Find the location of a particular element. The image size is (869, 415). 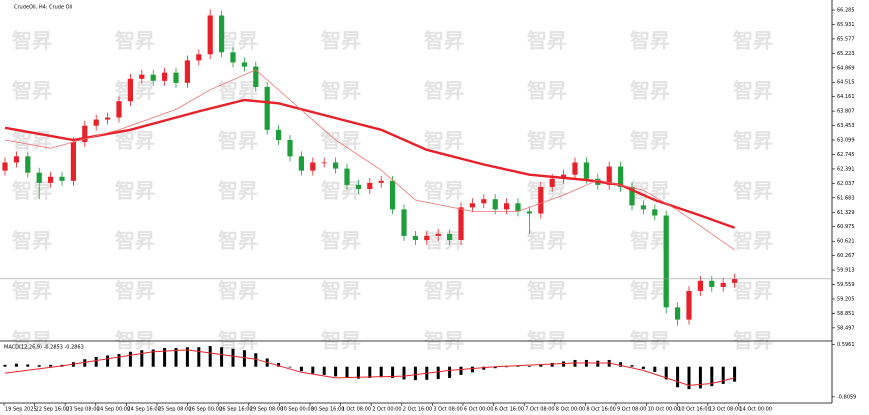

x-tick-label: 24 Sep 00:00 is located at coordinates (113, 410).